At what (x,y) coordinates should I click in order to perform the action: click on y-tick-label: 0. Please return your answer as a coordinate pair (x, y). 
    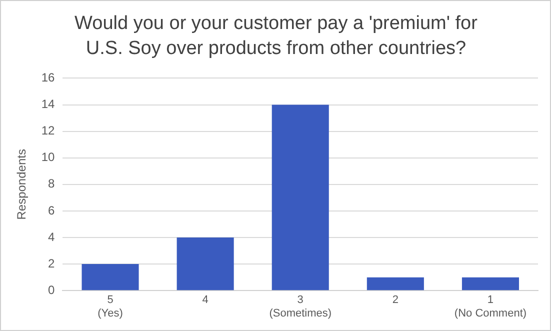
    Looking at the image, I should click on (52, 289).